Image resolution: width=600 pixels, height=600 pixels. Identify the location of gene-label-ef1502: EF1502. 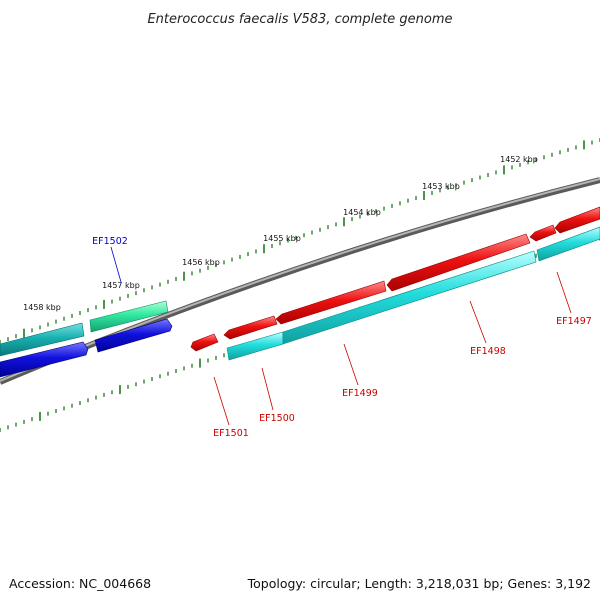
(110, 241).